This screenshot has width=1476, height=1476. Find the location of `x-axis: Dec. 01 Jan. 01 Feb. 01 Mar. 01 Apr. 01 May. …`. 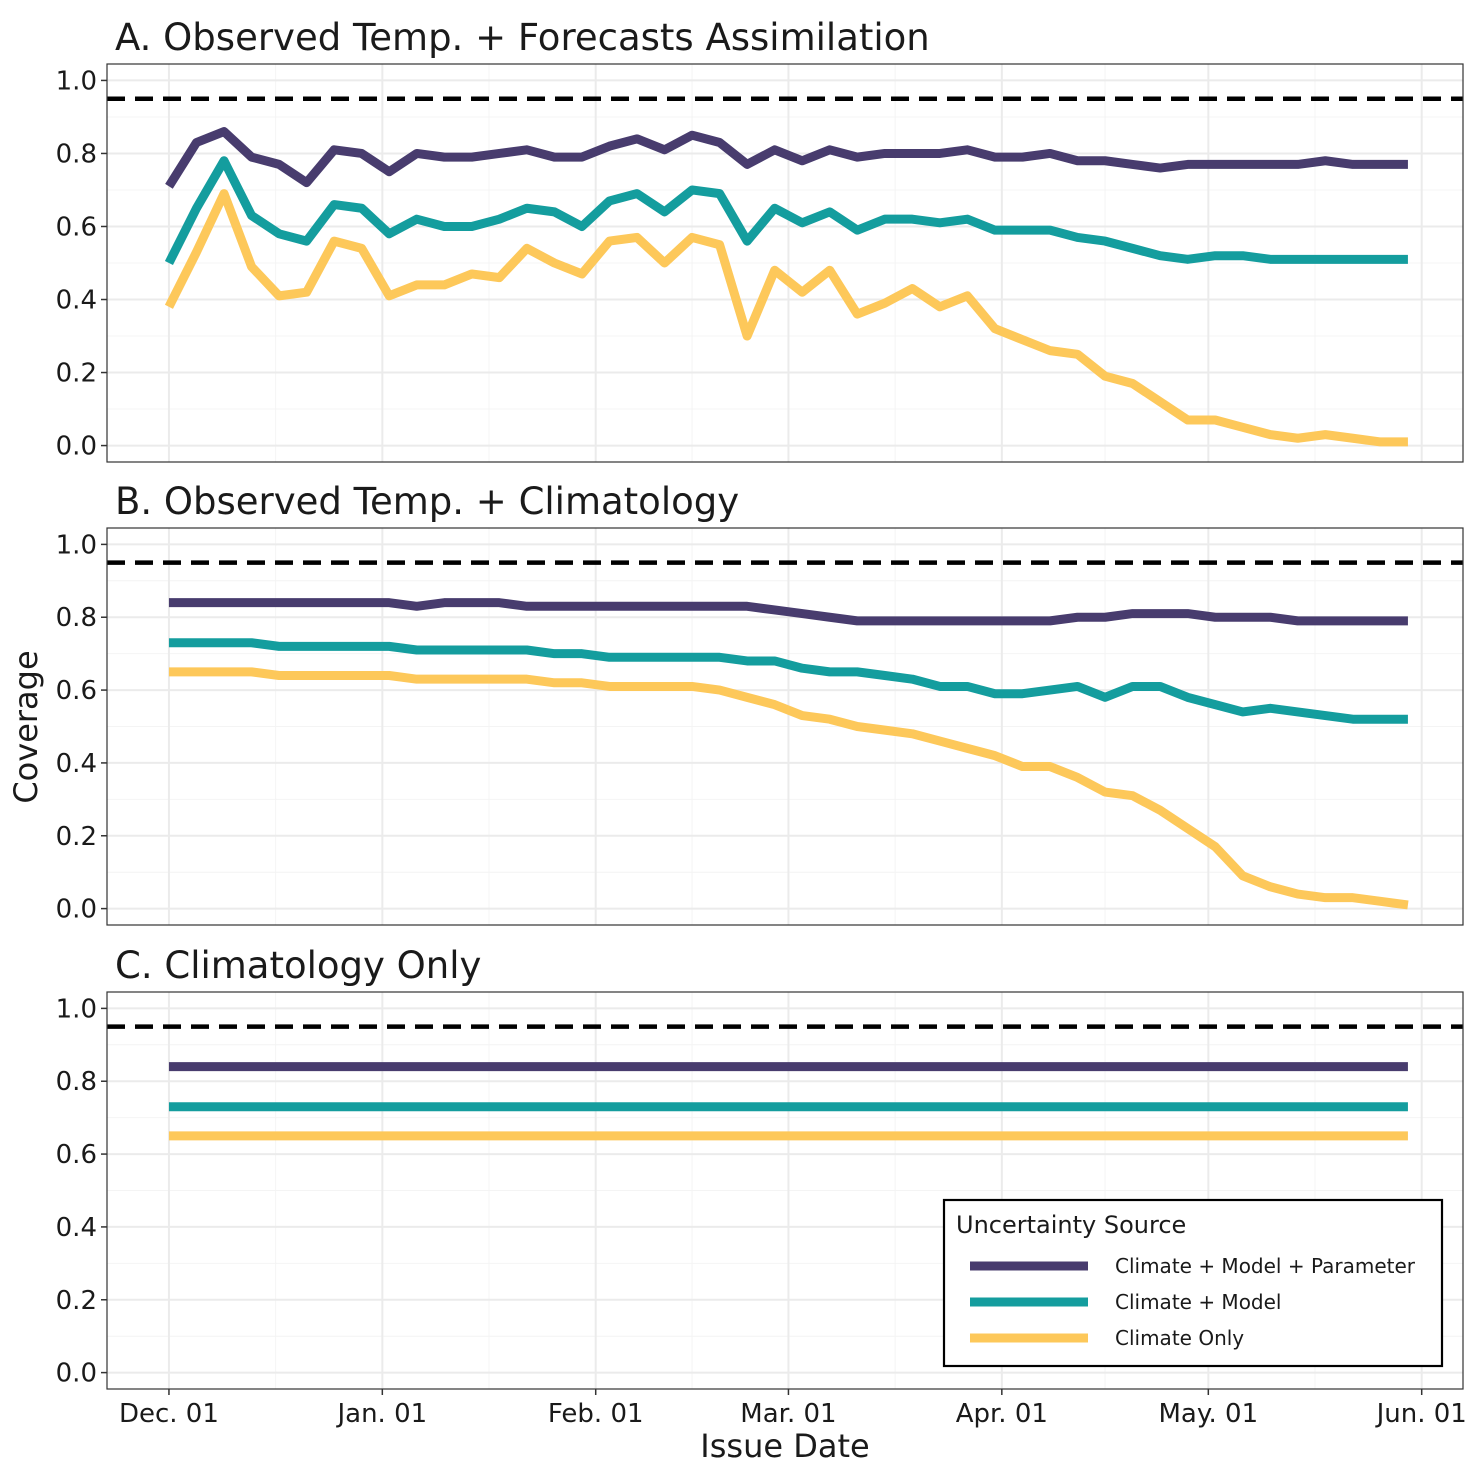

x-axis: Dec. 01 Jan. 01 Feb. 01 Mar. 01 Apr. 01 May. … is located at coordinates (793, 1409).